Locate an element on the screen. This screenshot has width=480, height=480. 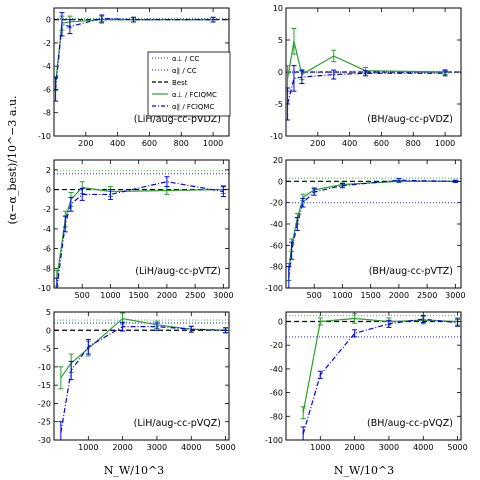
y-tick-label: 2 is located at coordinates (48, 170).